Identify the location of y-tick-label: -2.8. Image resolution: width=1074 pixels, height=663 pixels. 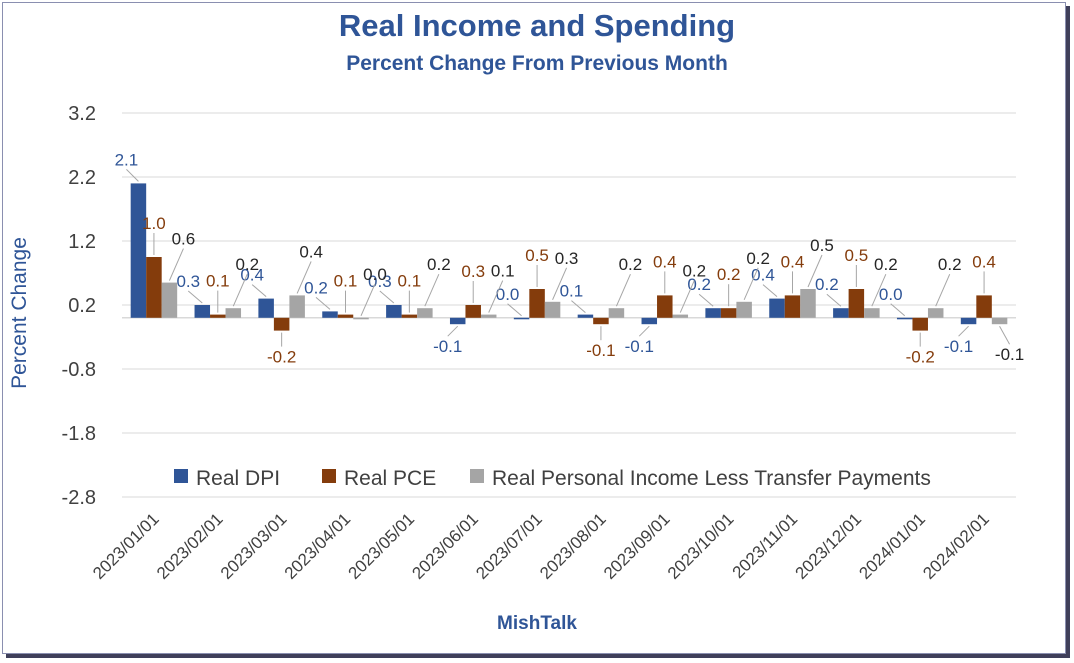
(79, 498).